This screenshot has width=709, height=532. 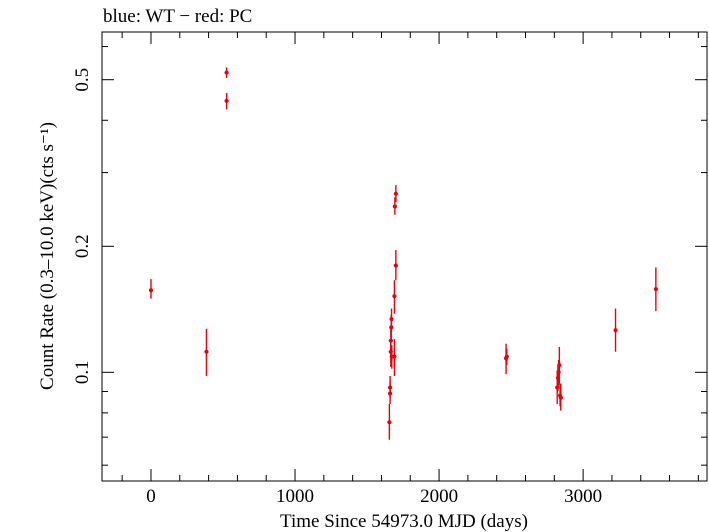 I want to click on x-axis-title: Time Since 54973.0 MJD (days), so click(x=404, y=521).